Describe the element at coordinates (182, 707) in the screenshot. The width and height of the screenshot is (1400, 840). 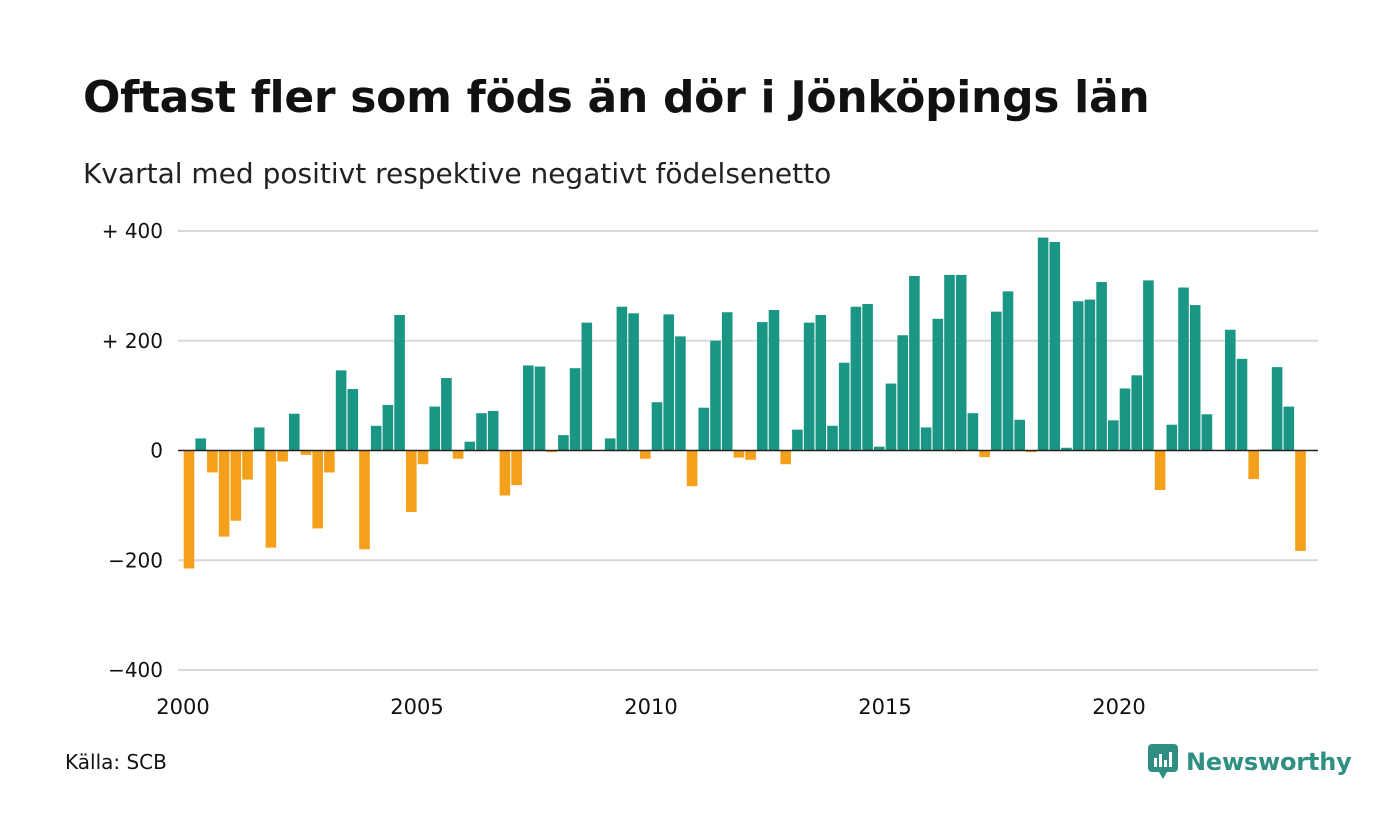
I see `x-tick-label: 2000` at that location.